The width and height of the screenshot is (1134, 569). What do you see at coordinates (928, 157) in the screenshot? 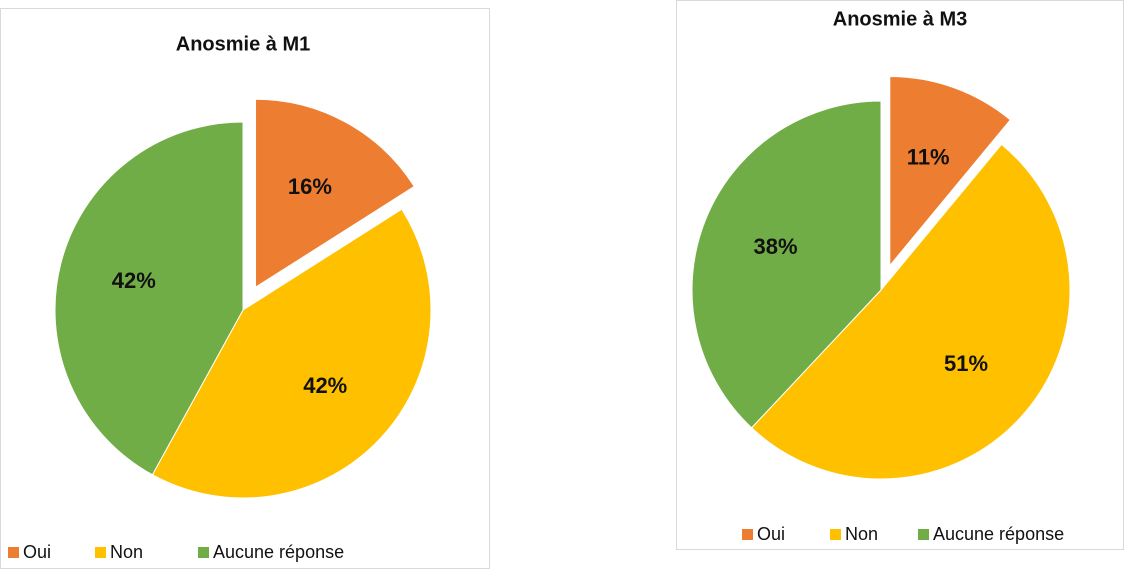
I see `data-label: 11%` at bounding box center [928, 157].